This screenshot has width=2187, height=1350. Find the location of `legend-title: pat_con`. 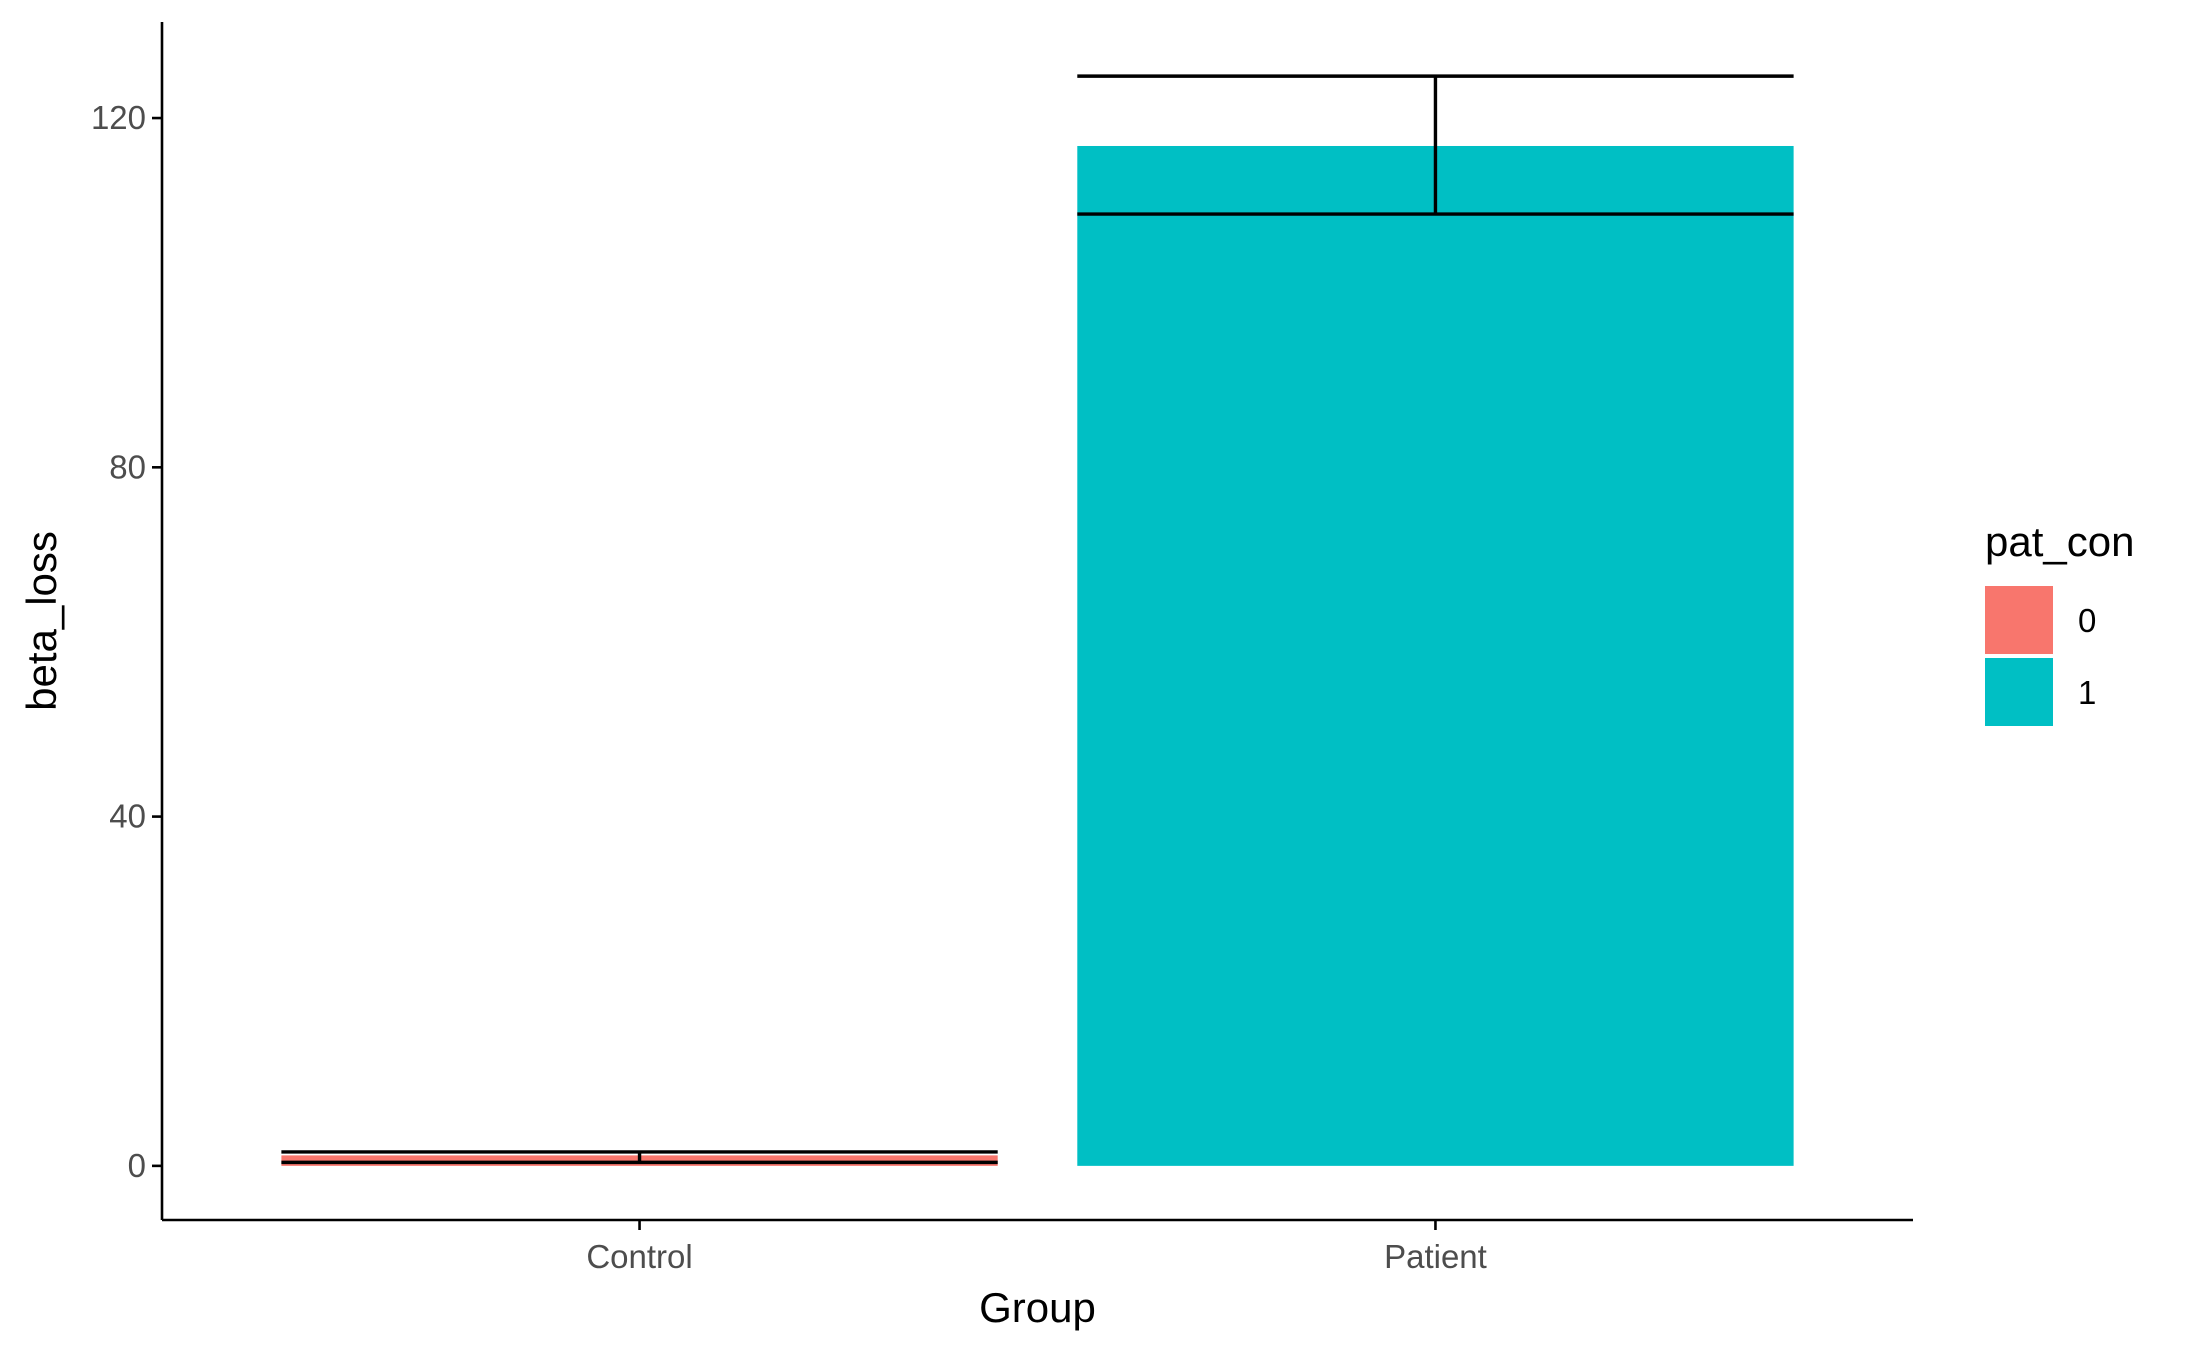

legend-title: pat_con is located at coordinates (2059, 541).